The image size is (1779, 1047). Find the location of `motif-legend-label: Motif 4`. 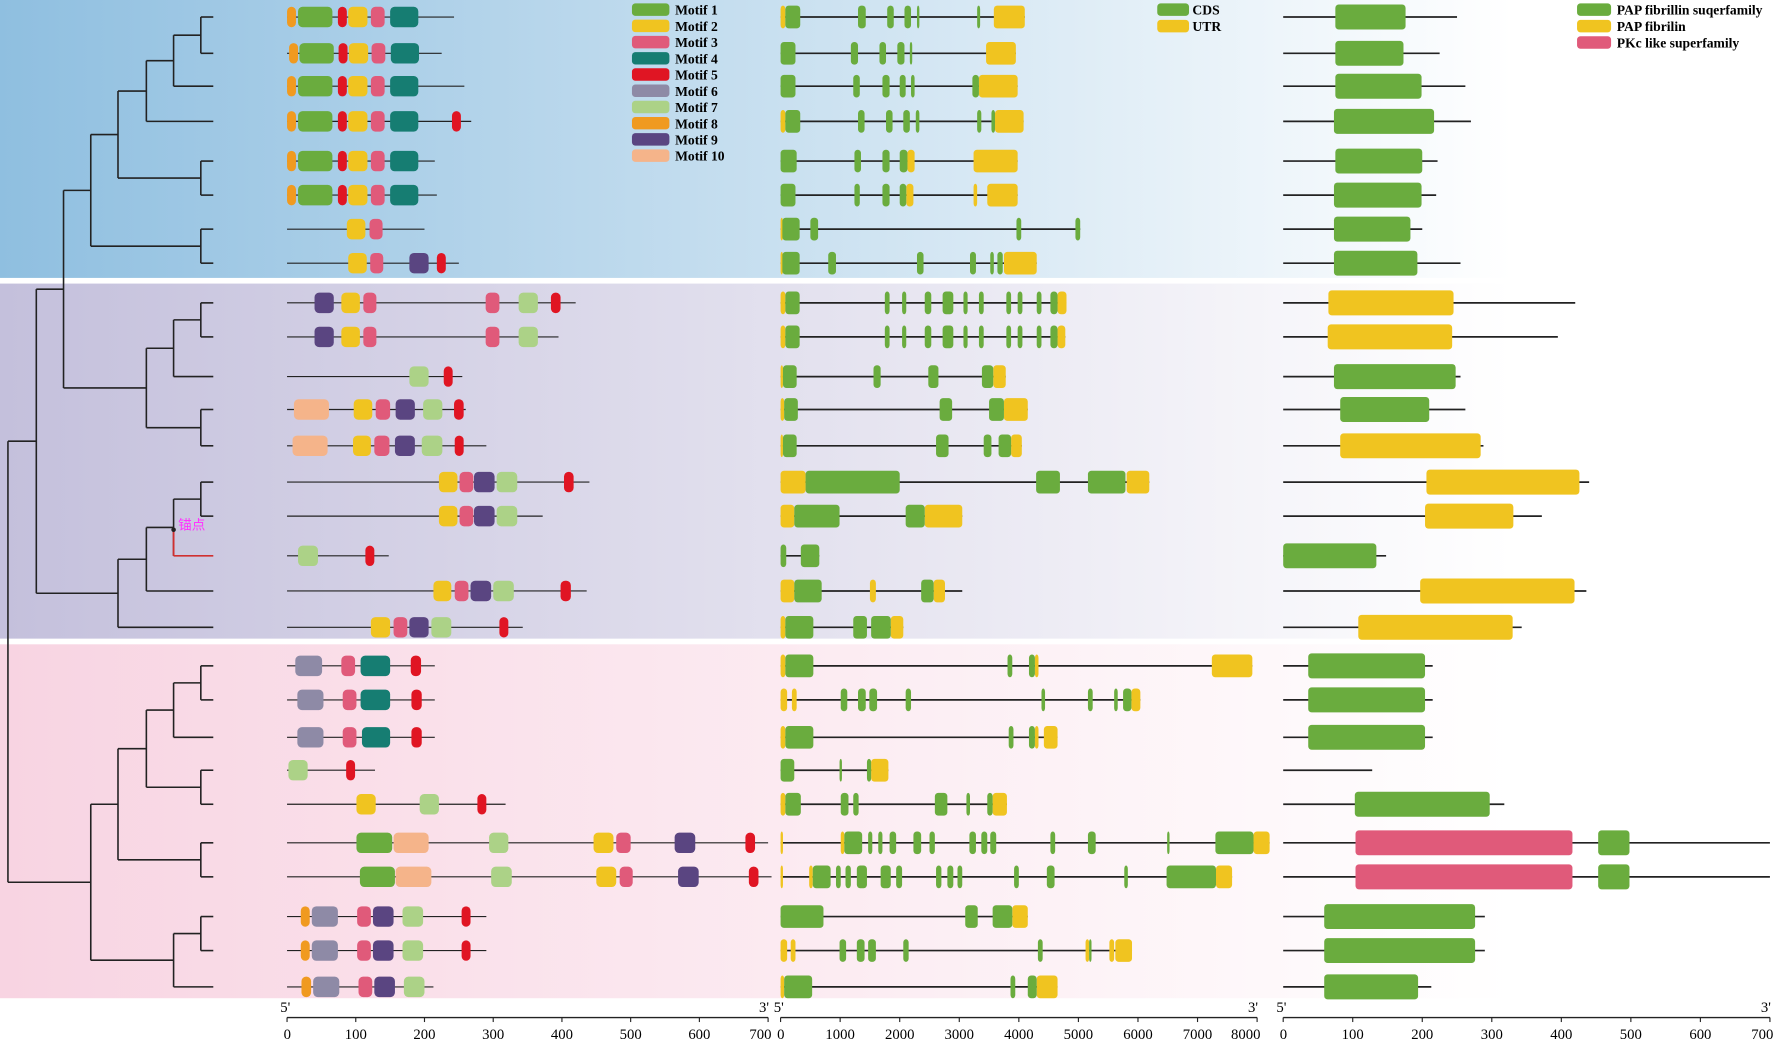

motif-legend-label: Motif 4 is located at coordinates (696, 58).